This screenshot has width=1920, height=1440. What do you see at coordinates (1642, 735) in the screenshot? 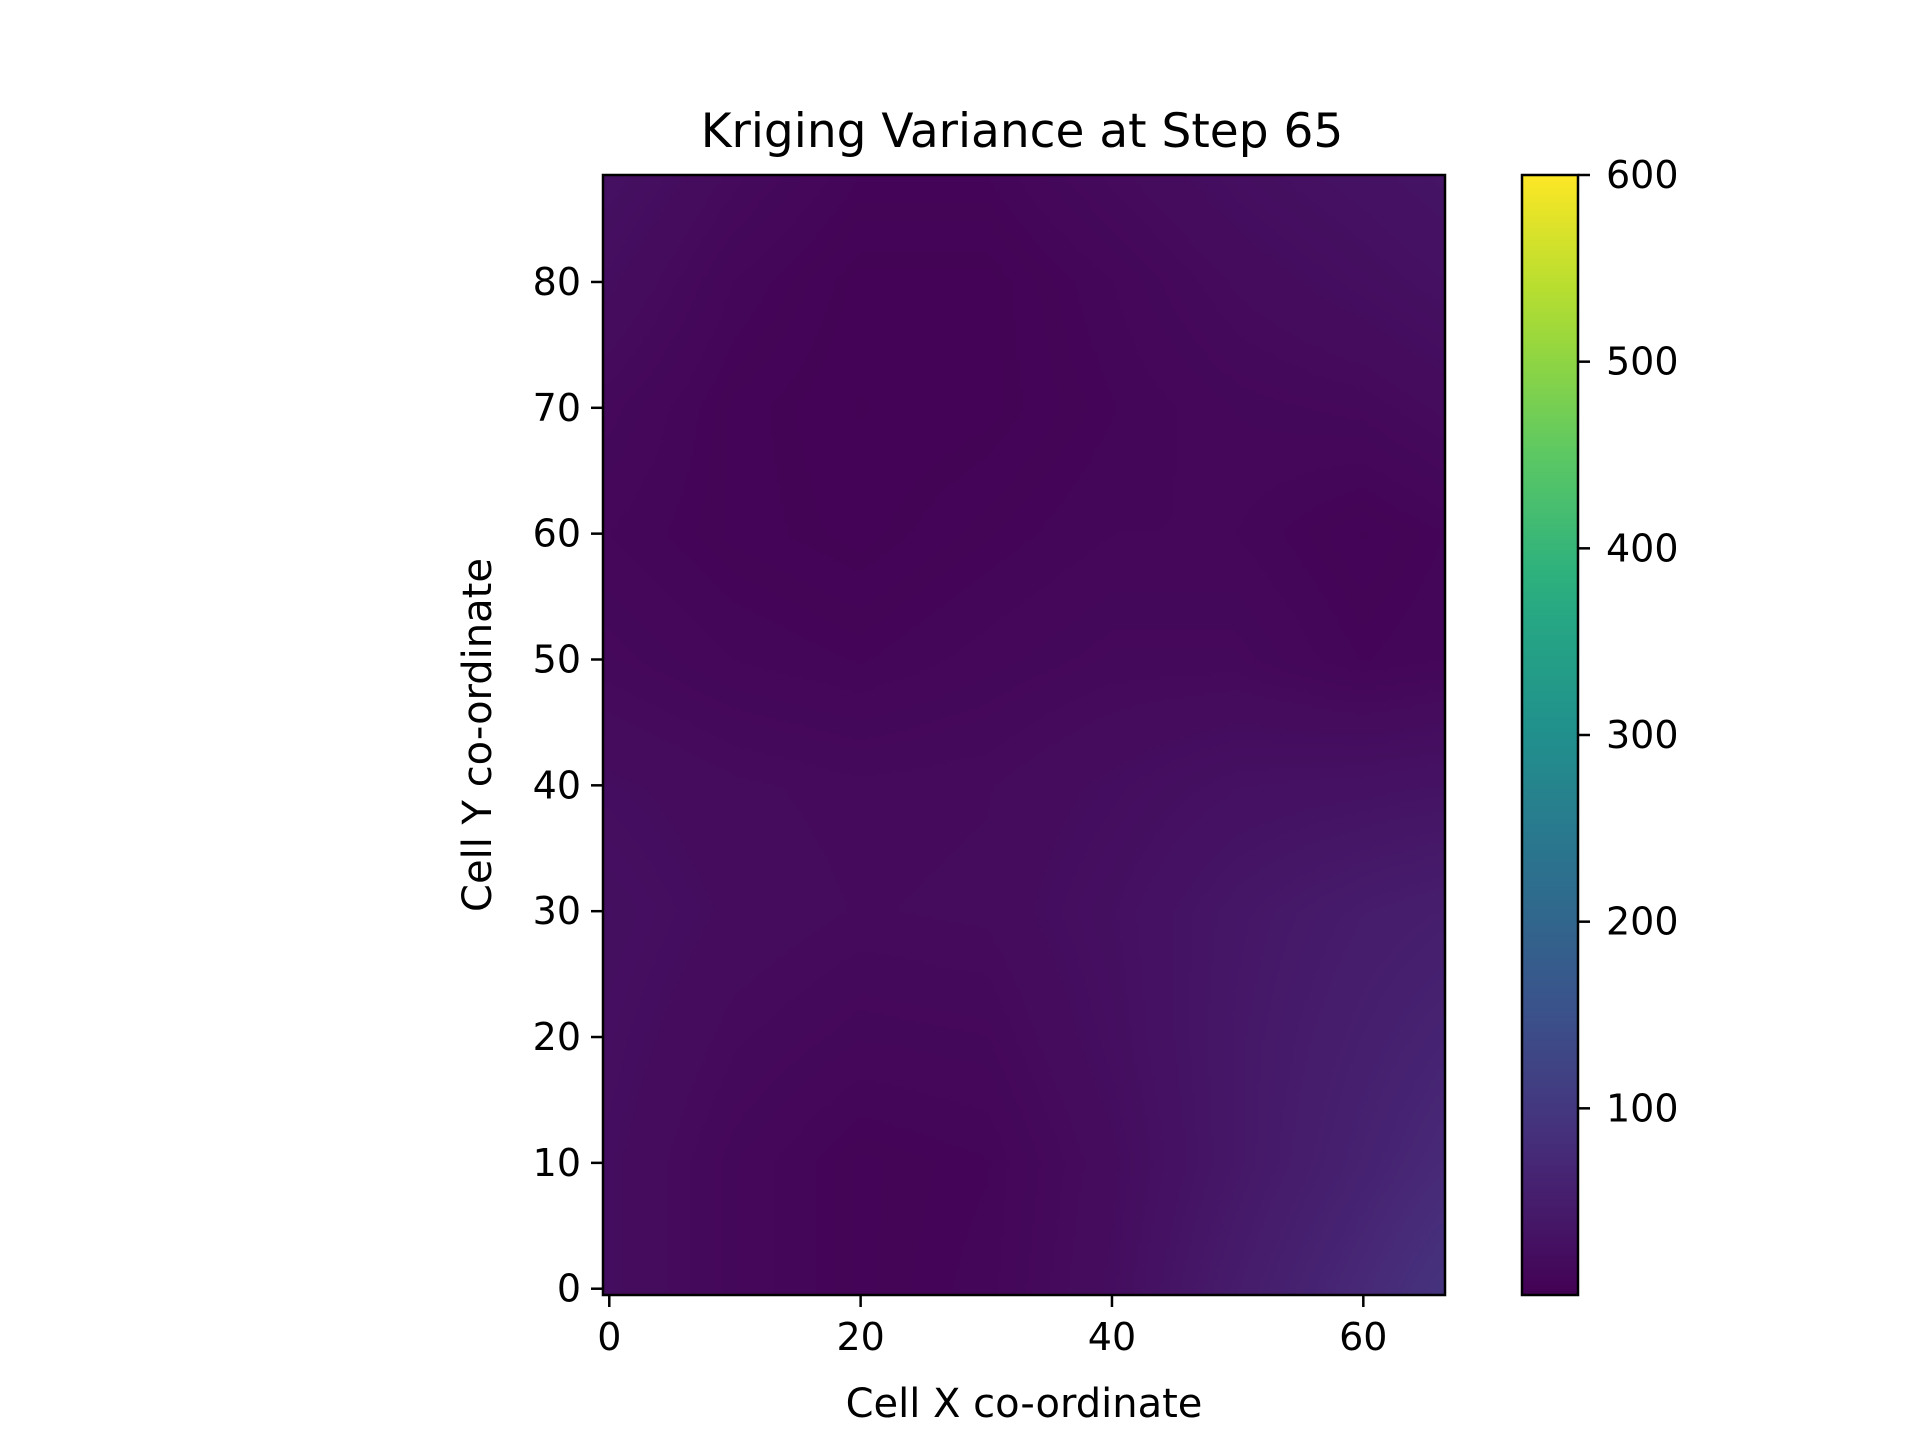
I see `colorbar-tick-label: 300` at bounding box center [1642, 735].